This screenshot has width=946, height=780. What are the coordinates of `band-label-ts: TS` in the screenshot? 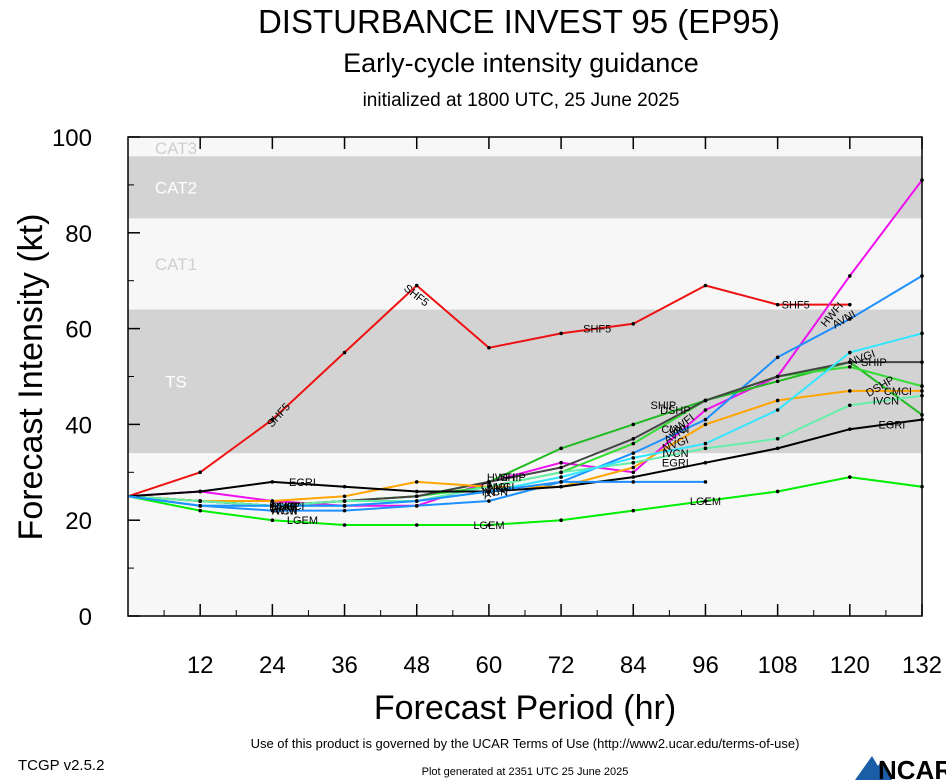 It's located at (176, 381).